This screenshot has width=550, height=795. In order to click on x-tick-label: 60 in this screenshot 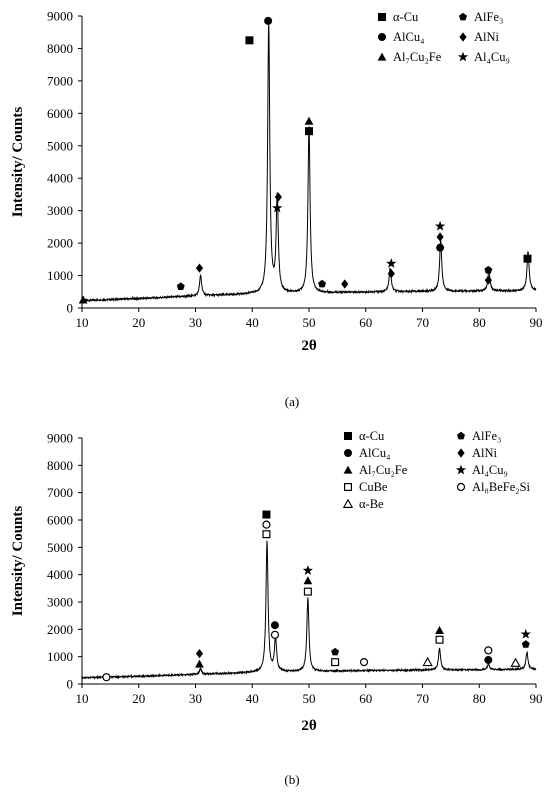, I will do `click(365, 698)`.